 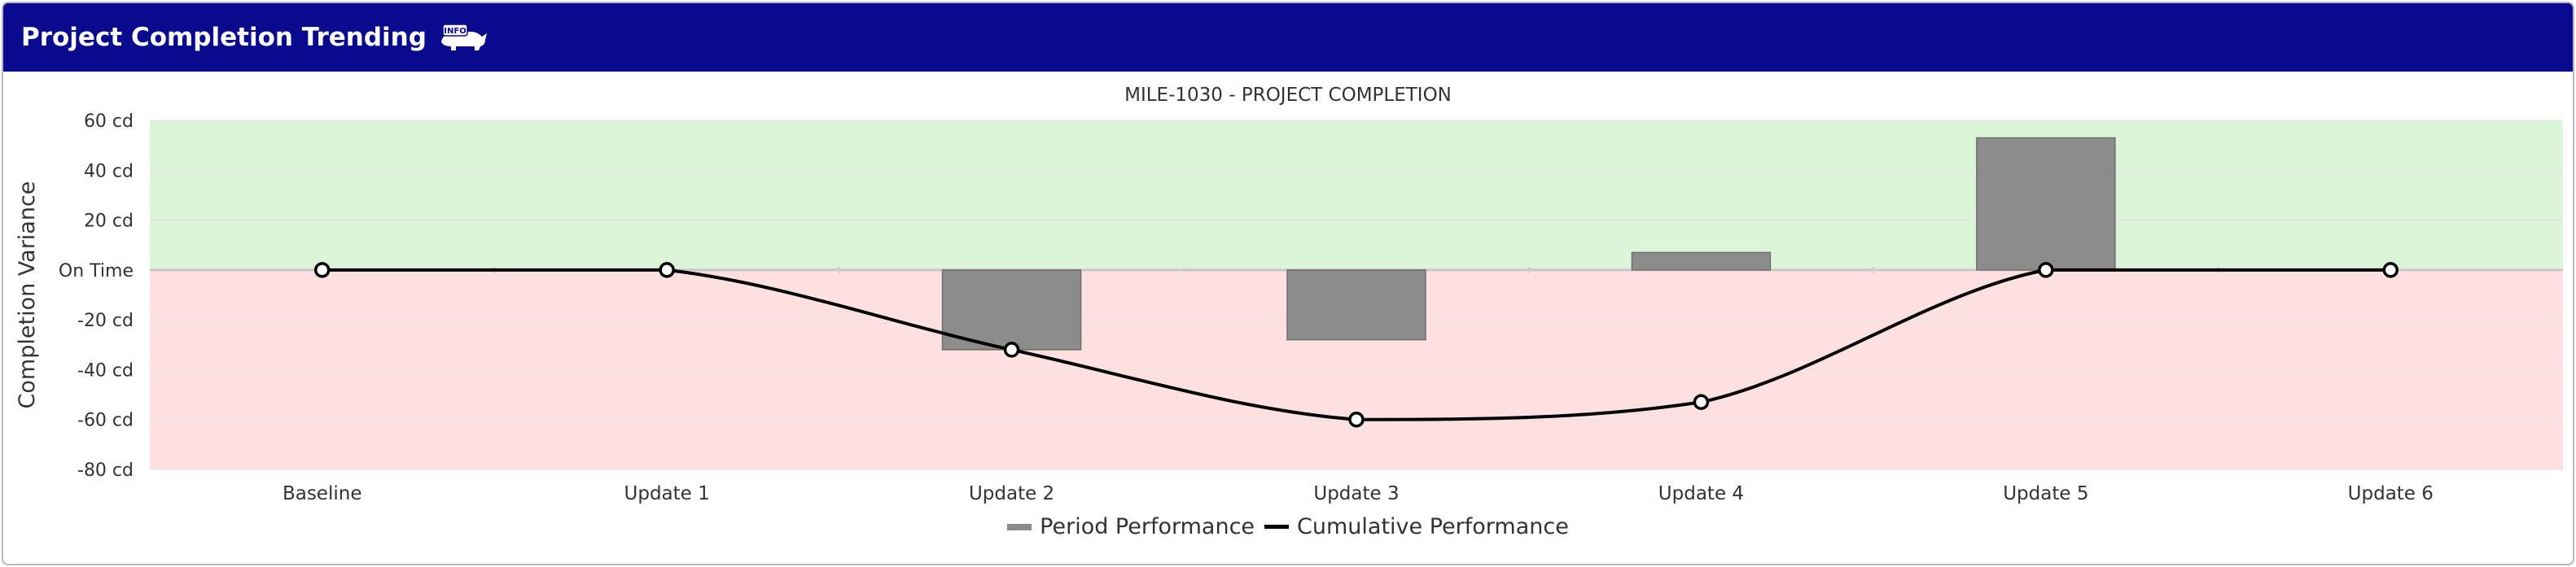 I want to click on y-tick-label: On Time, so click(x=96, y=271).